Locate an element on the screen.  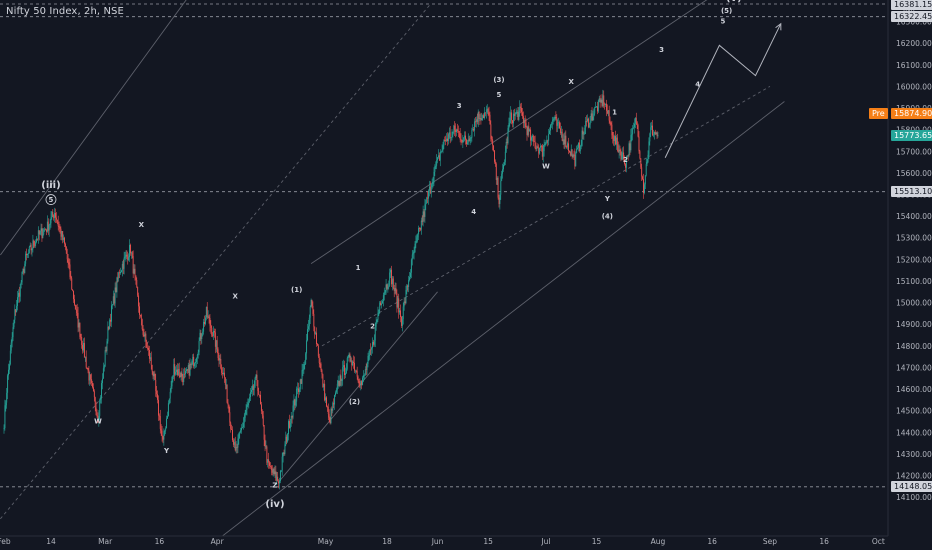
wave-label: 5 is located at coordinates (51, 200).